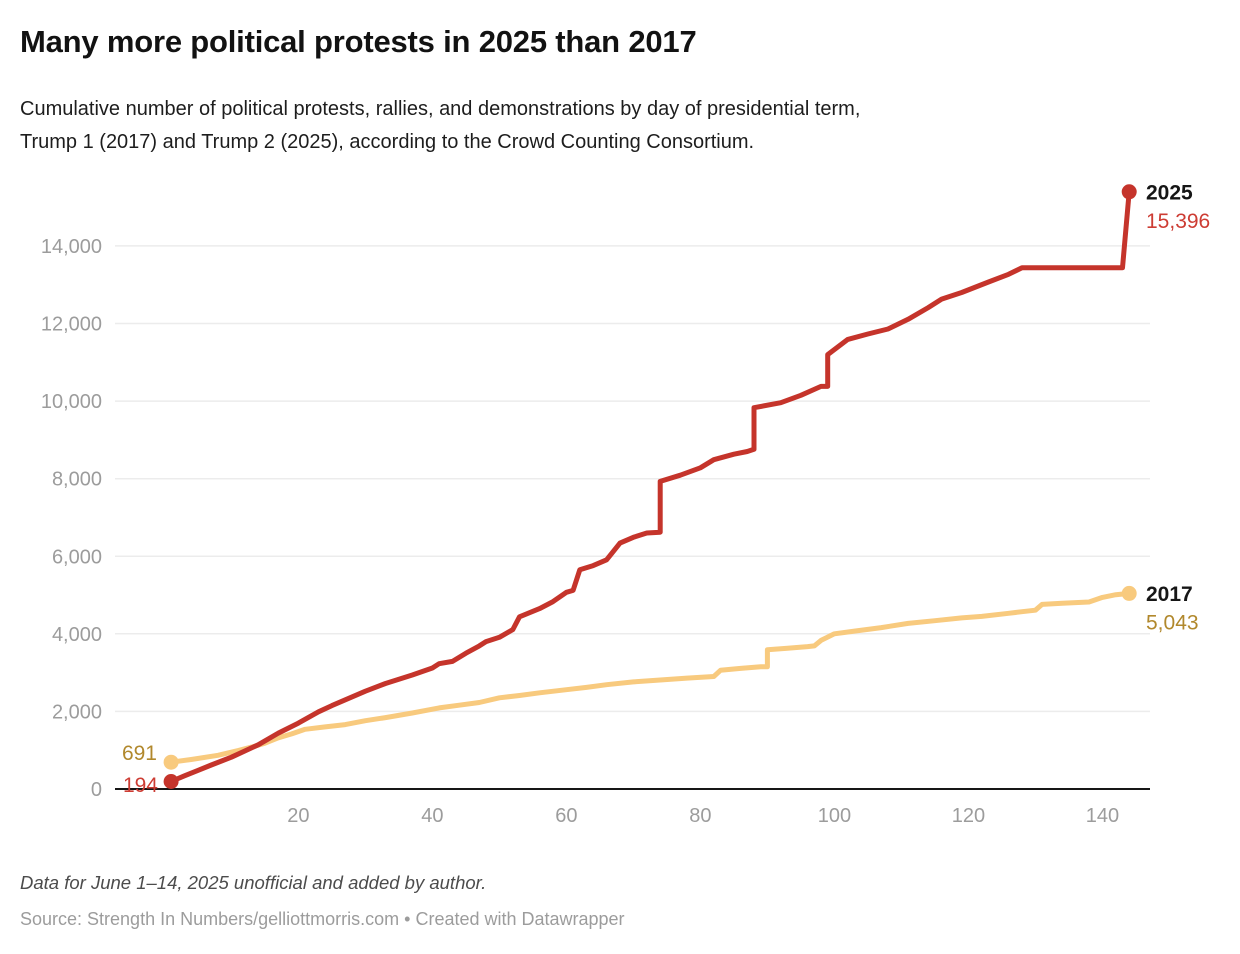 The image size is (1240, 954). What do you see at coordinates (834, 816) in the screenshot?
I see `x-tick-label-100: 100` at bounding box center [834, 816].